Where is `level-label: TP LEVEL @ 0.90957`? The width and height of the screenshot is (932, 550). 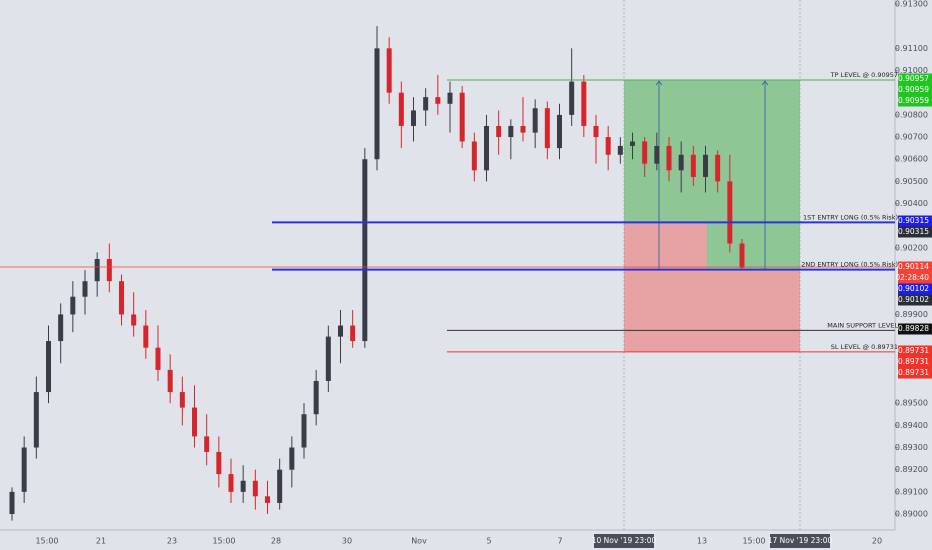 level-label: TP LEVEL @ 0.90957 is located at coordinates (864, 75).